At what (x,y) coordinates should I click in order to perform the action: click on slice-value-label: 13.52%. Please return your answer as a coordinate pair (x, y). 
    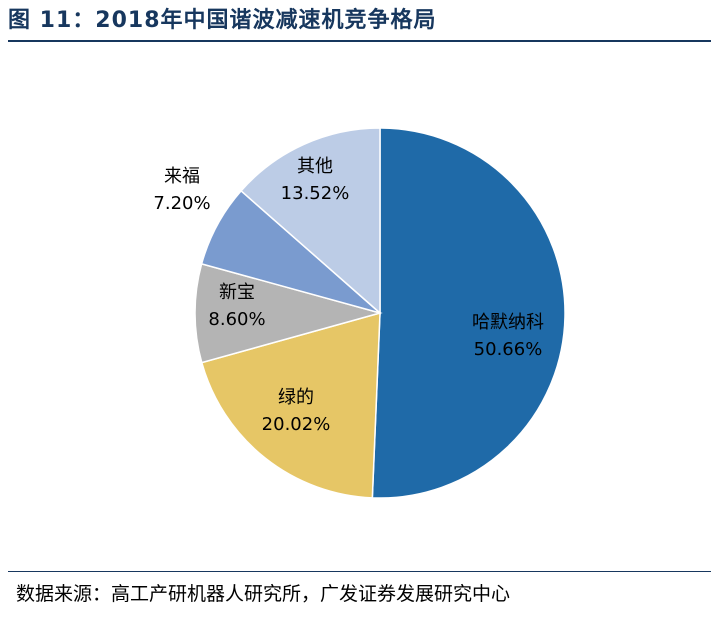
    Looking at the image, I should click on (315, 193).